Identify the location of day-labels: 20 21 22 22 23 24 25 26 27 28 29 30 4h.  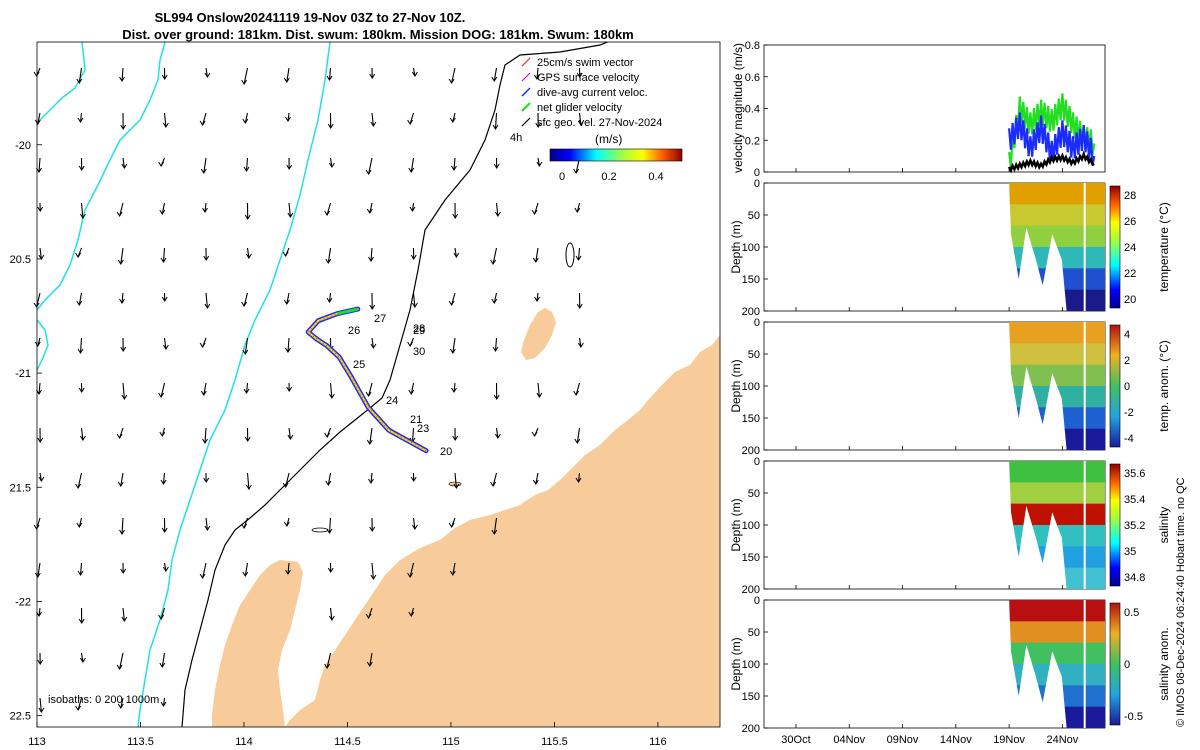
(435, 295).